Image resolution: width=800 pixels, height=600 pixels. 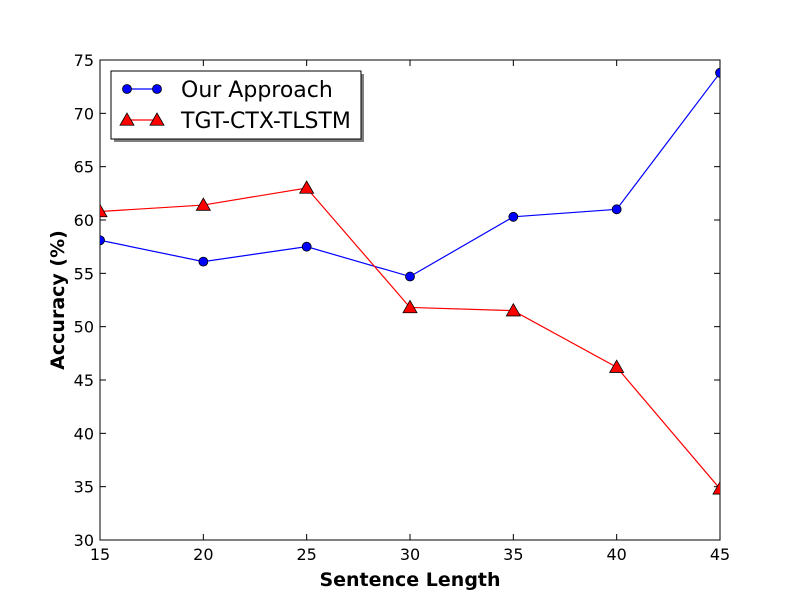 I want to click on legend: Our Approach TGT-CTX-TLSTM, so click(x=237, y=106).